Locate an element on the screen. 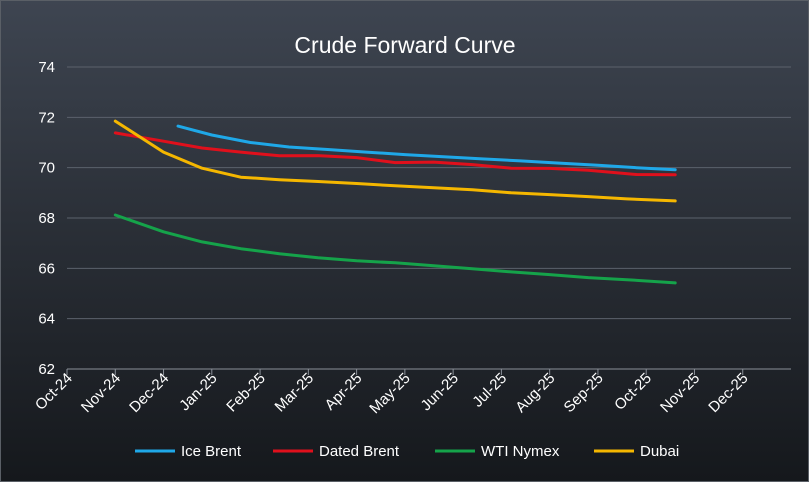 The width and height of the screenshot is (809, 483). x-tick-label: Sep-25 is located at coordinates (584, 393).